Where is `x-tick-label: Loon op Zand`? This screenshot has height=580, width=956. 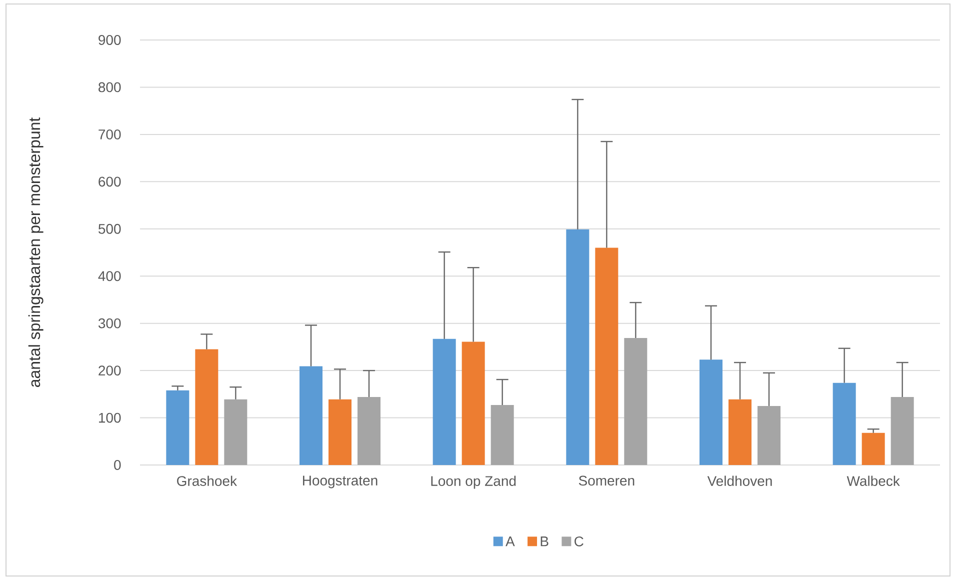 x-tick-label: Loon op Zand is located at coordinates (473, 482).